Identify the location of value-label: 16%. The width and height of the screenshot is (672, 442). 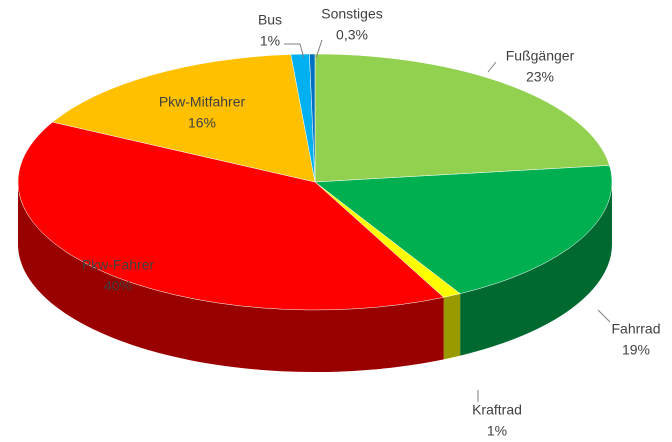
(202, 123).